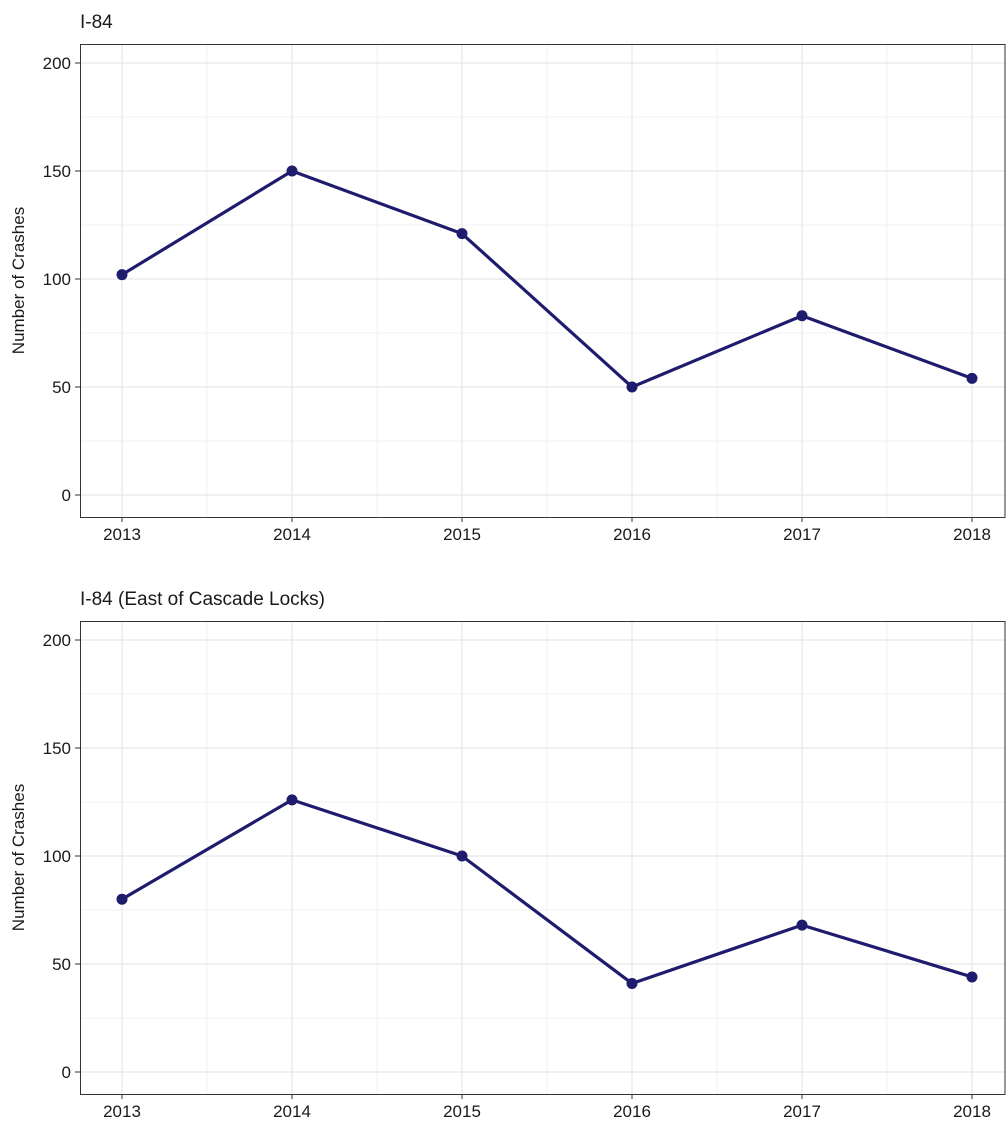 The image size is (1006, 1137). Describe the element at coordinates (202, 599) in the screenshot. I see `chart-2-title: I-84 (East of Cascade Locks)` at that location.